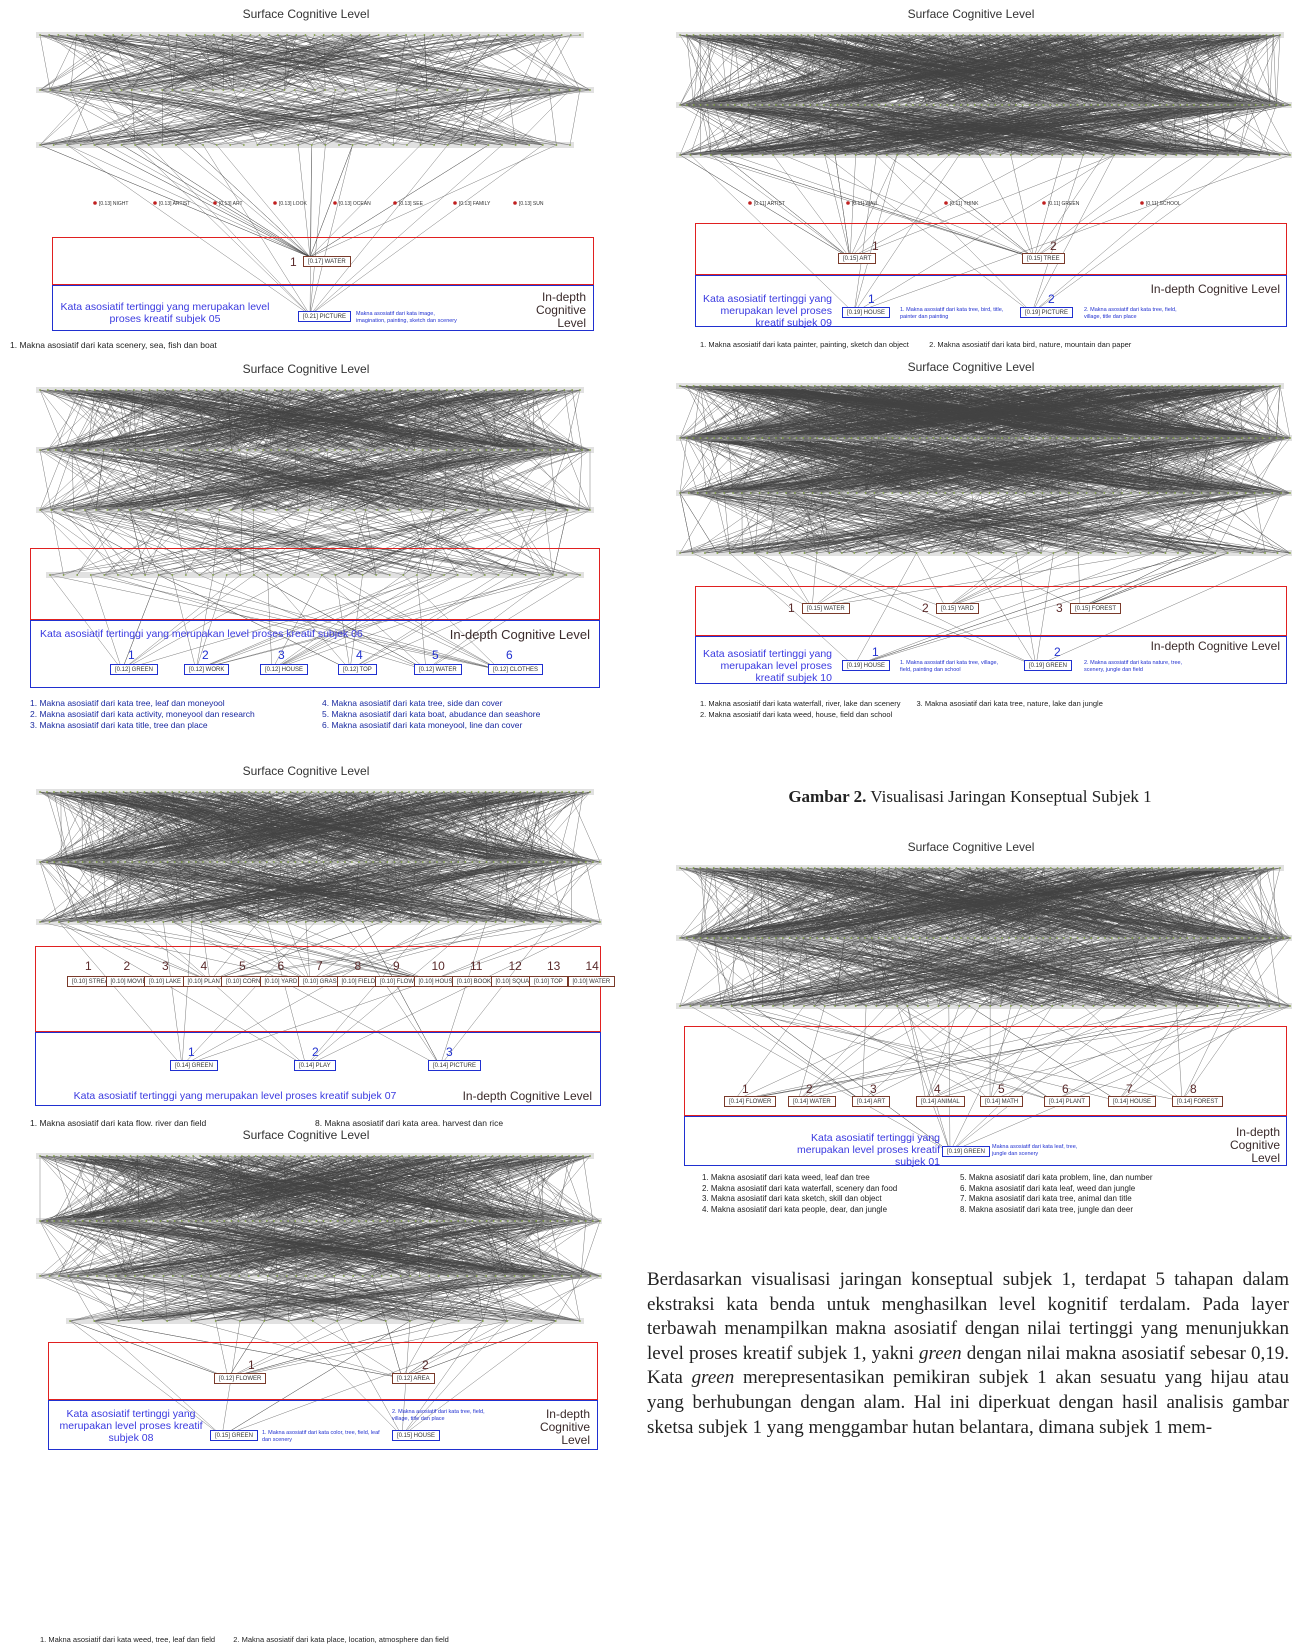 The width and height of the screenshot is (1302, 1645). I want to click on network-node-label: [0.13] SEE, so click(411, 204).